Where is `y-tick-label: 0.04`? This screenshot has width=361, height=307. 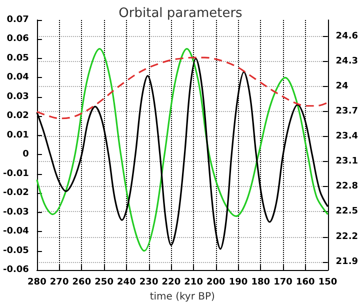 y-tick-label: 0.04 is located at coordinates (17, 77).